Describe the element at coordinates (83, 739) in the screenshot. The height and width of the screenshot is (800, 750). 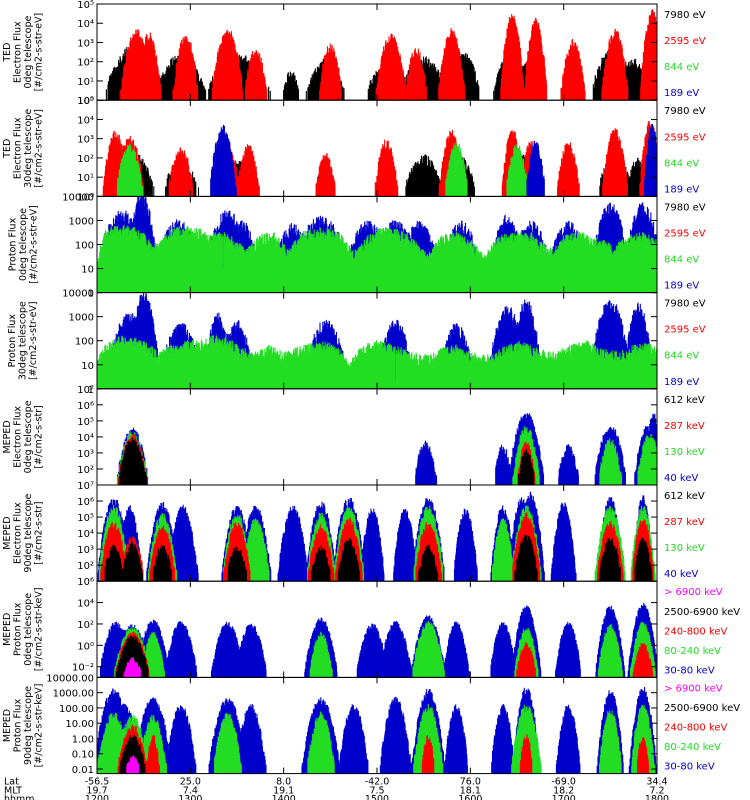
I see `panel-8-ytick-label-3: 1.00` at that location.